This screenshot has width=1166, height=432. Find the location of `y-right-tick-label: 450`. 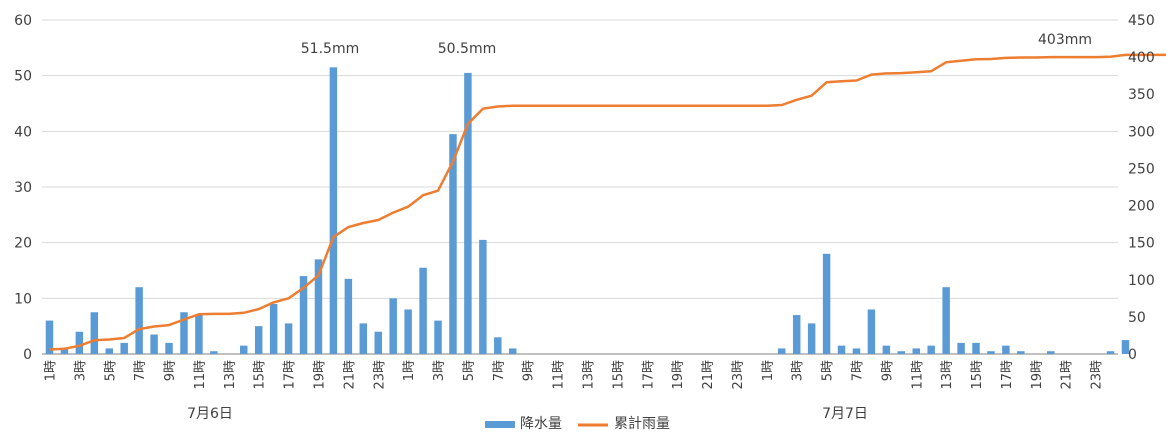

y-right-tick-label: 450 is located at coordinates (1141, 21).